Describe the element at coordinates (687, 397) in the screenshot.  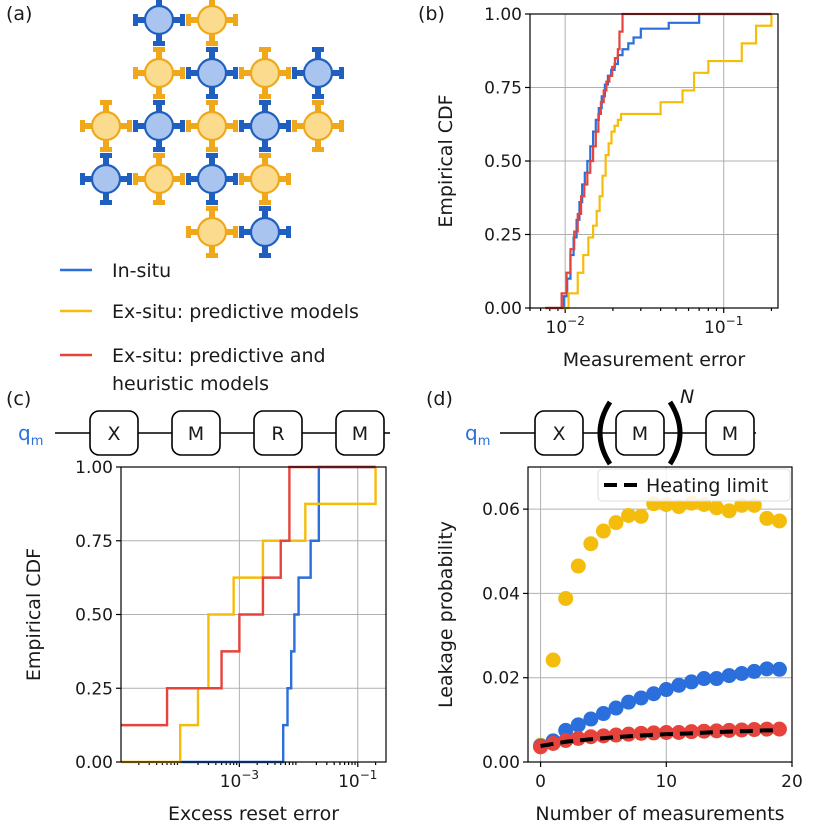
I see `repeat-exponent: N` at that location.